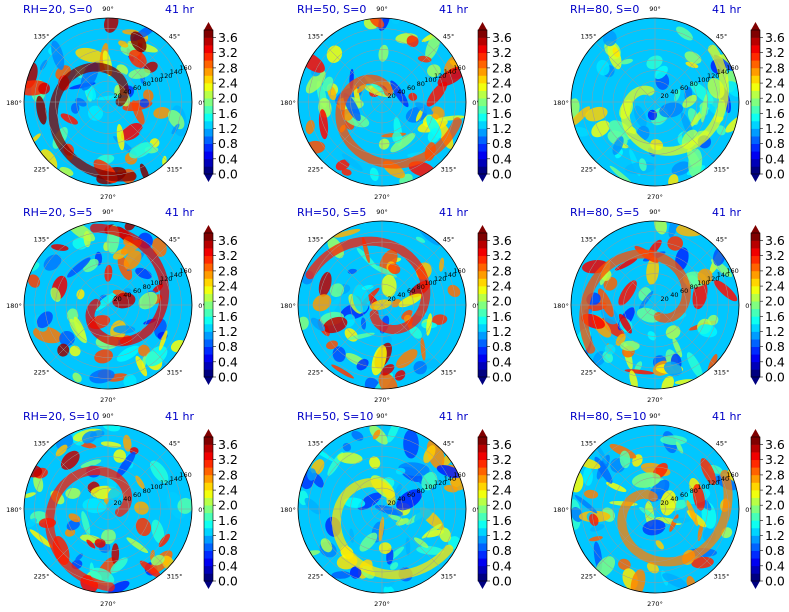 This screenshot has width=789, height=612. Describe the element at coordinates (608, 416) in the screenshot. I see `panel-title: RH=80, S=10` at that location.